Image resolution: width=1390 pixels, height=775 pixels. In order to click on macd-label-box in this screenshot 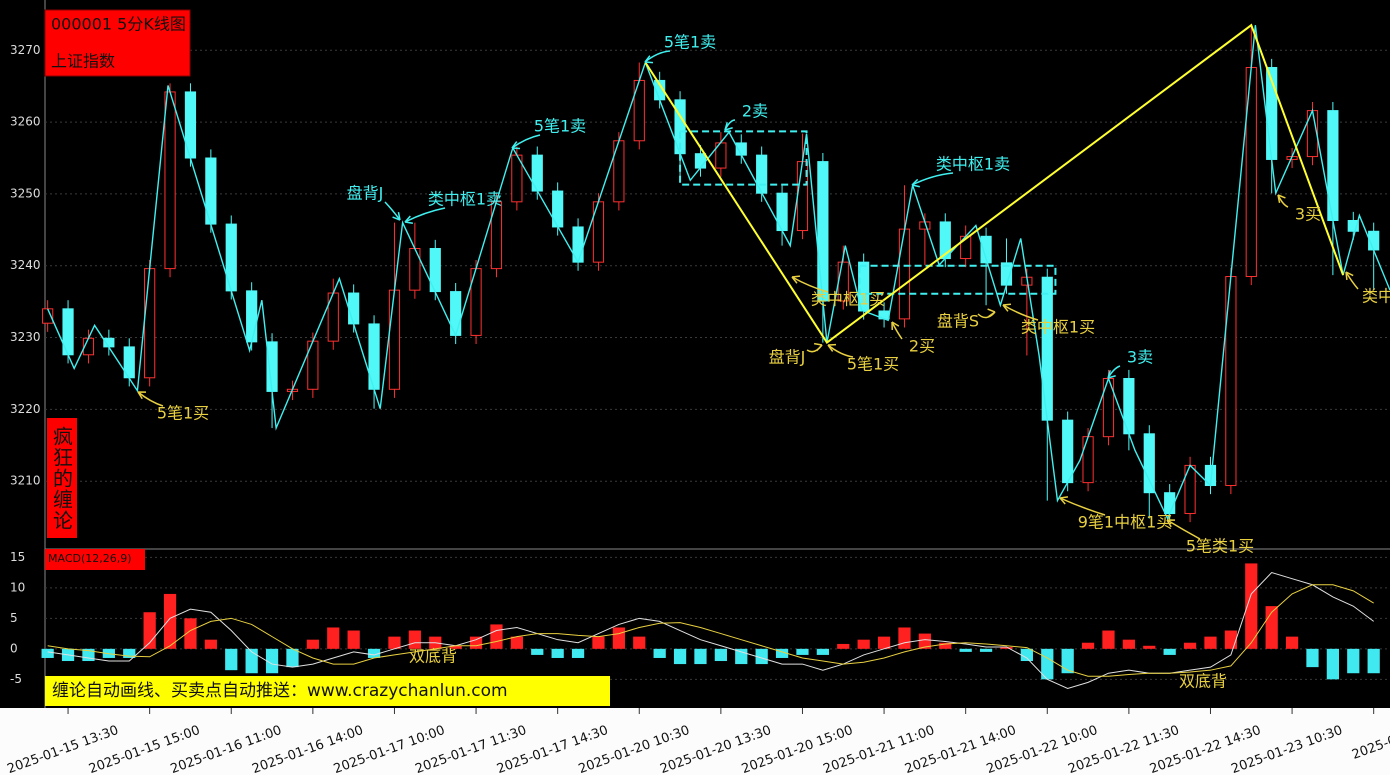, I will do `click(95, 559)`.